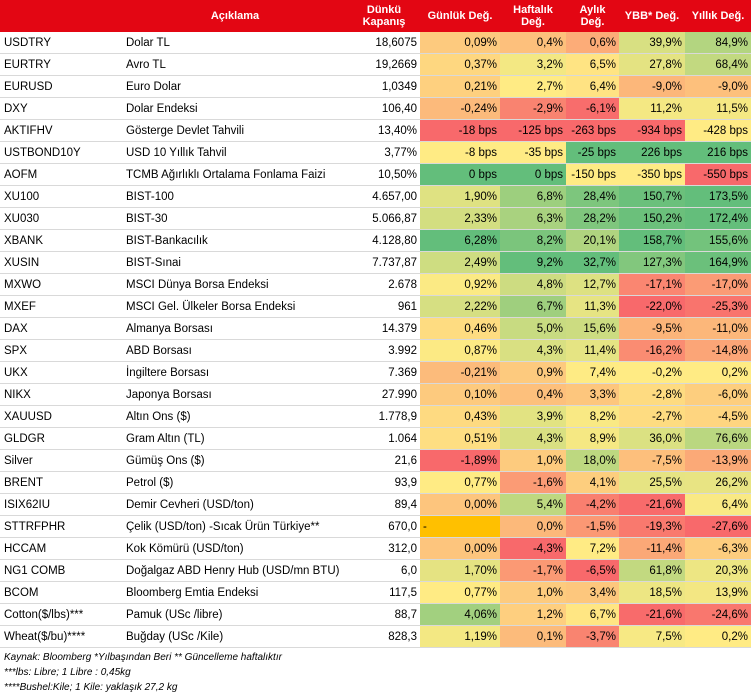  What do you see at coordinates (592, 130) in the screenshot?
I see `row-monthly-change: -263 bps` at bounding box center [592, 130].